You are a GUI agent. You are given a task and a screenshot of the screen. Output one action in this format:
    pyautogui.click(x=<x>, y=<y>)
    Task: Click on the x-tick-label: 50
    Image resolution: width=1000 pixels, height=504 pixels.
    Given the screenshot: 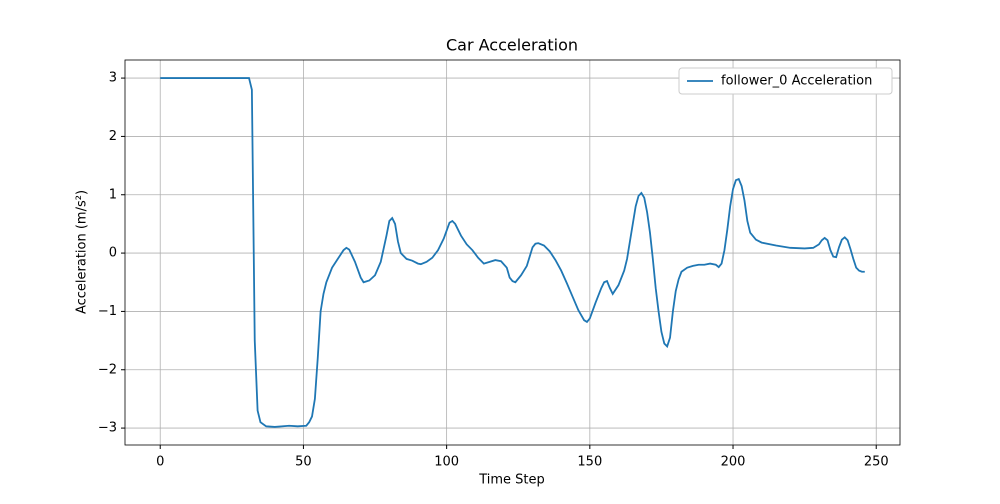 What is the action you would take?
    pyautogui.click(x=303, y=462)
    